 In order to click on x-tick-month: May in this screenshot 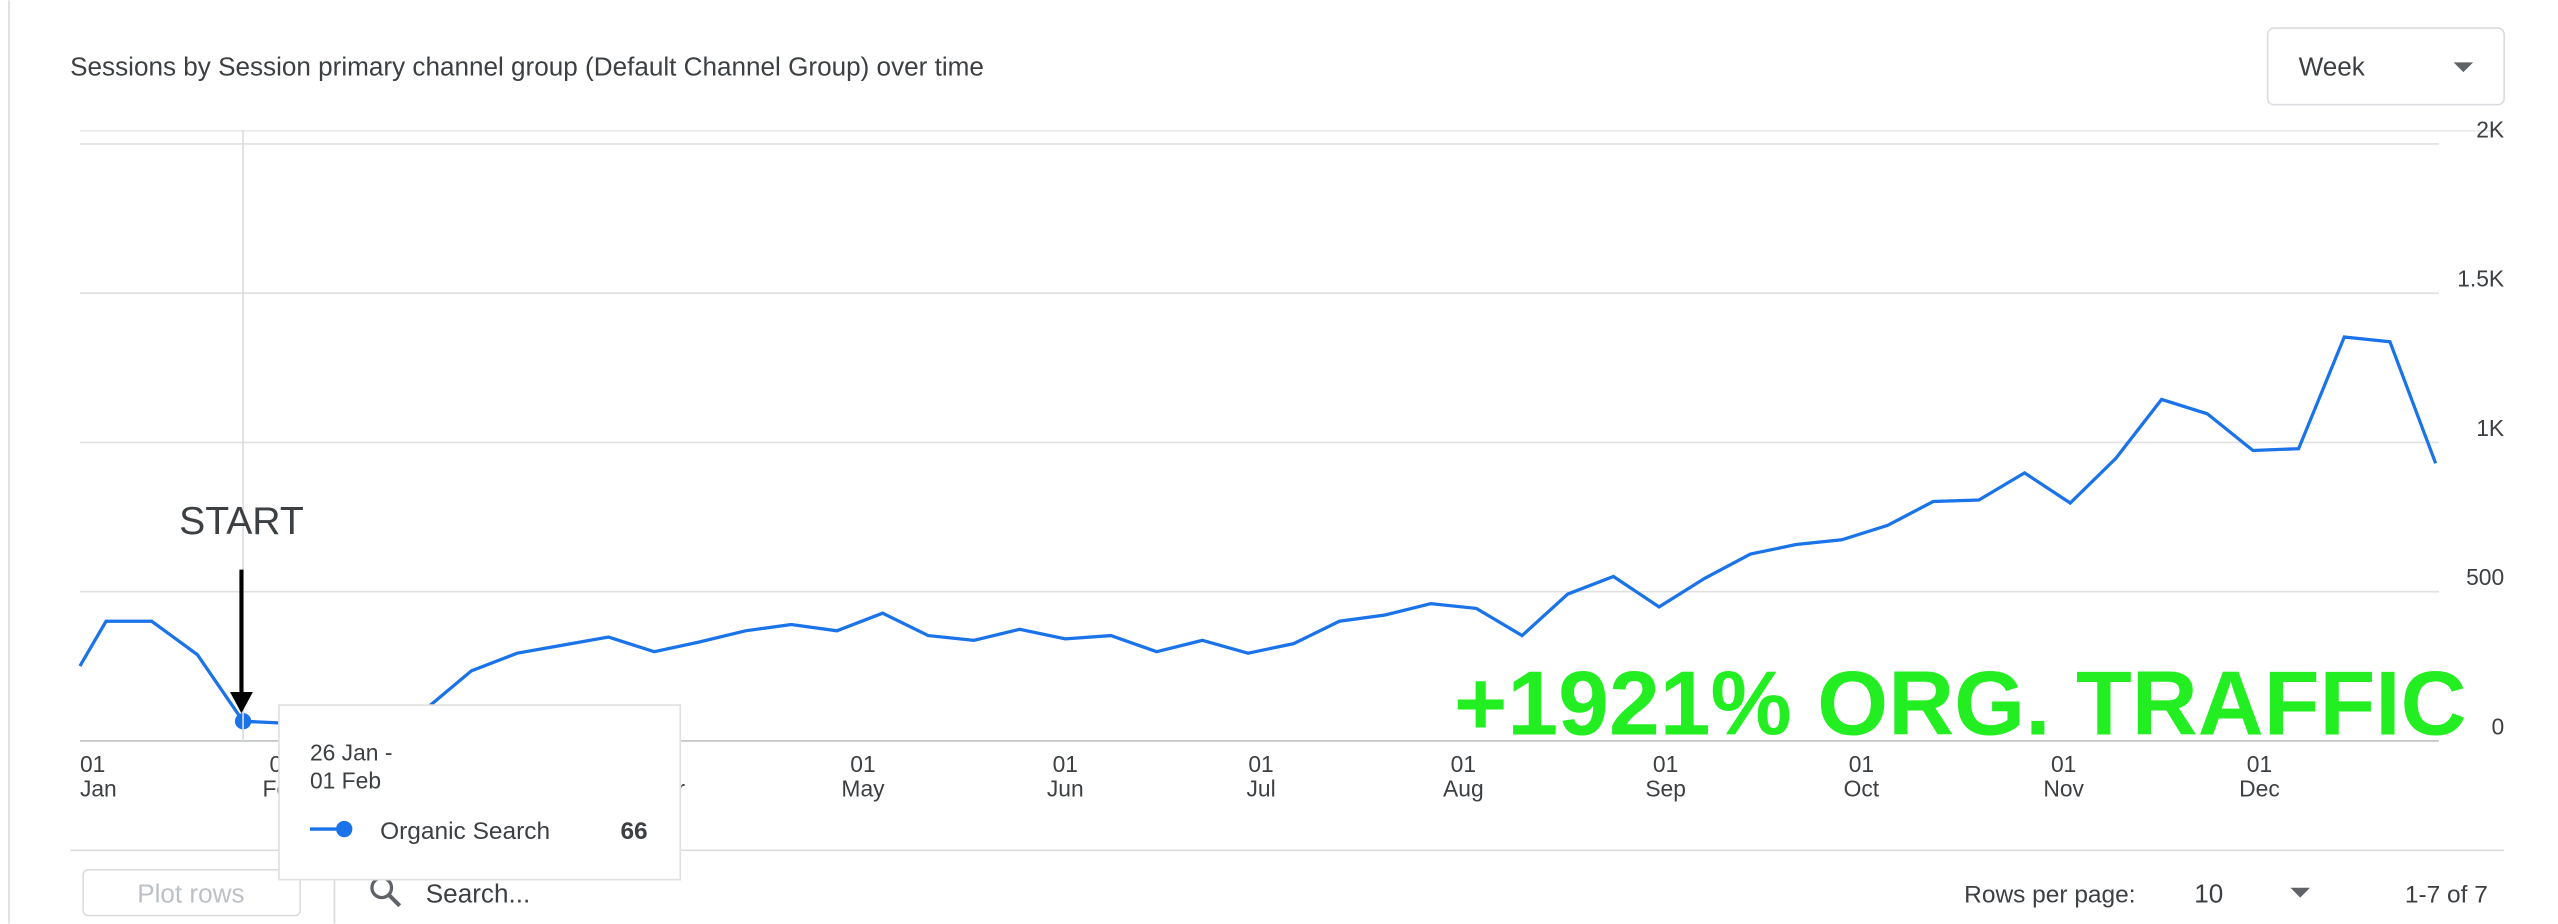, I will do `click(863, 788)`.